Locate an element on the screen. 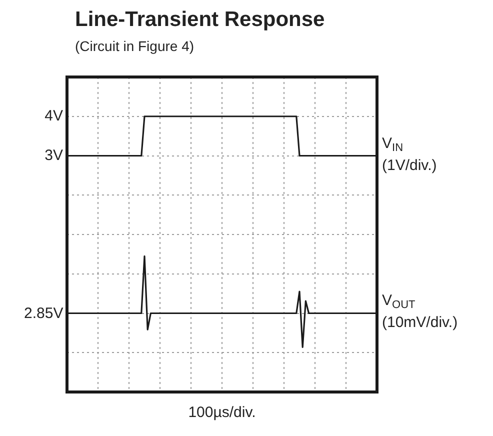 This screenshot has width=493, height=436. text: (10mV/div.) is located at coordinates (420, 323).